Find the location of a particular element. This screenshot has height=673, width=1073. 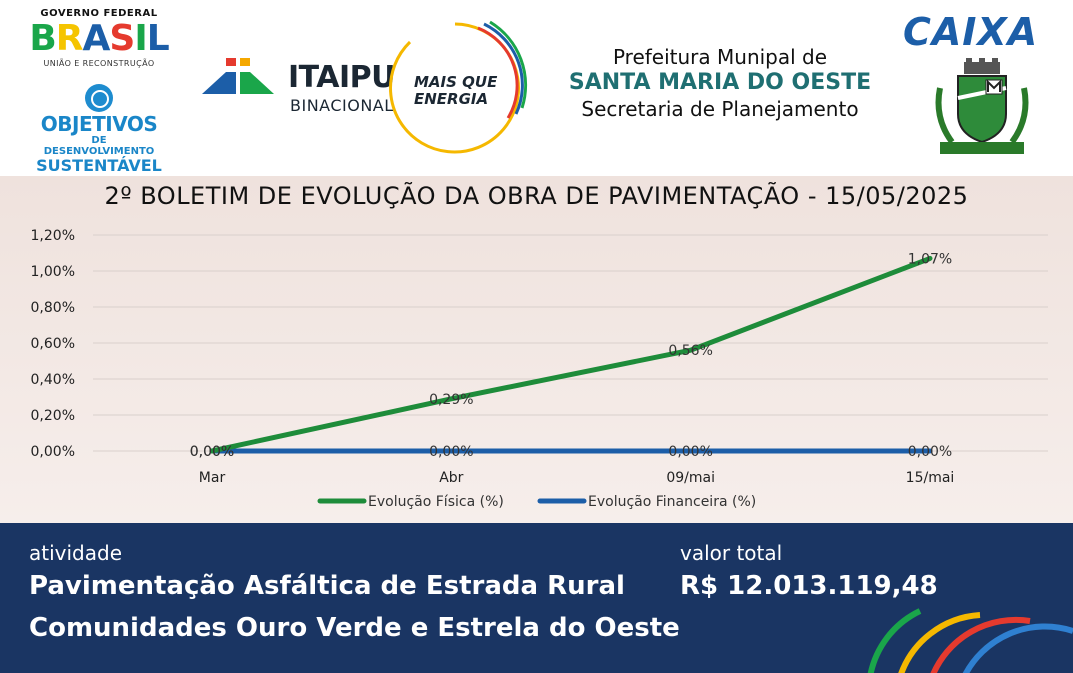

y-tick-label: 0,60% is located at coordinates (53, 344).